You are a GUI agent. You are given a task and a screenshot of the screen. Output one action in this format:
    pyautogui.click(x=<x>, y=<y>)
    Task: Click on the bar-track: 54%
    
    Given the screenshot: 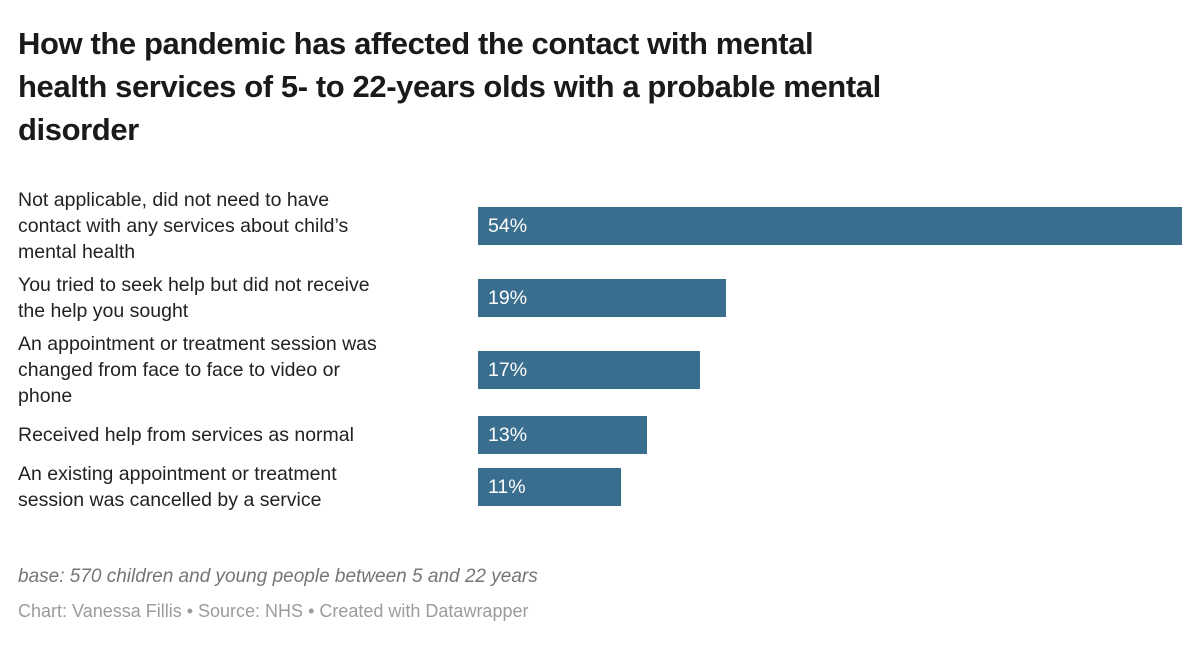 What is the action you would take?
    pyautogui.click(x=830, y=226)
    